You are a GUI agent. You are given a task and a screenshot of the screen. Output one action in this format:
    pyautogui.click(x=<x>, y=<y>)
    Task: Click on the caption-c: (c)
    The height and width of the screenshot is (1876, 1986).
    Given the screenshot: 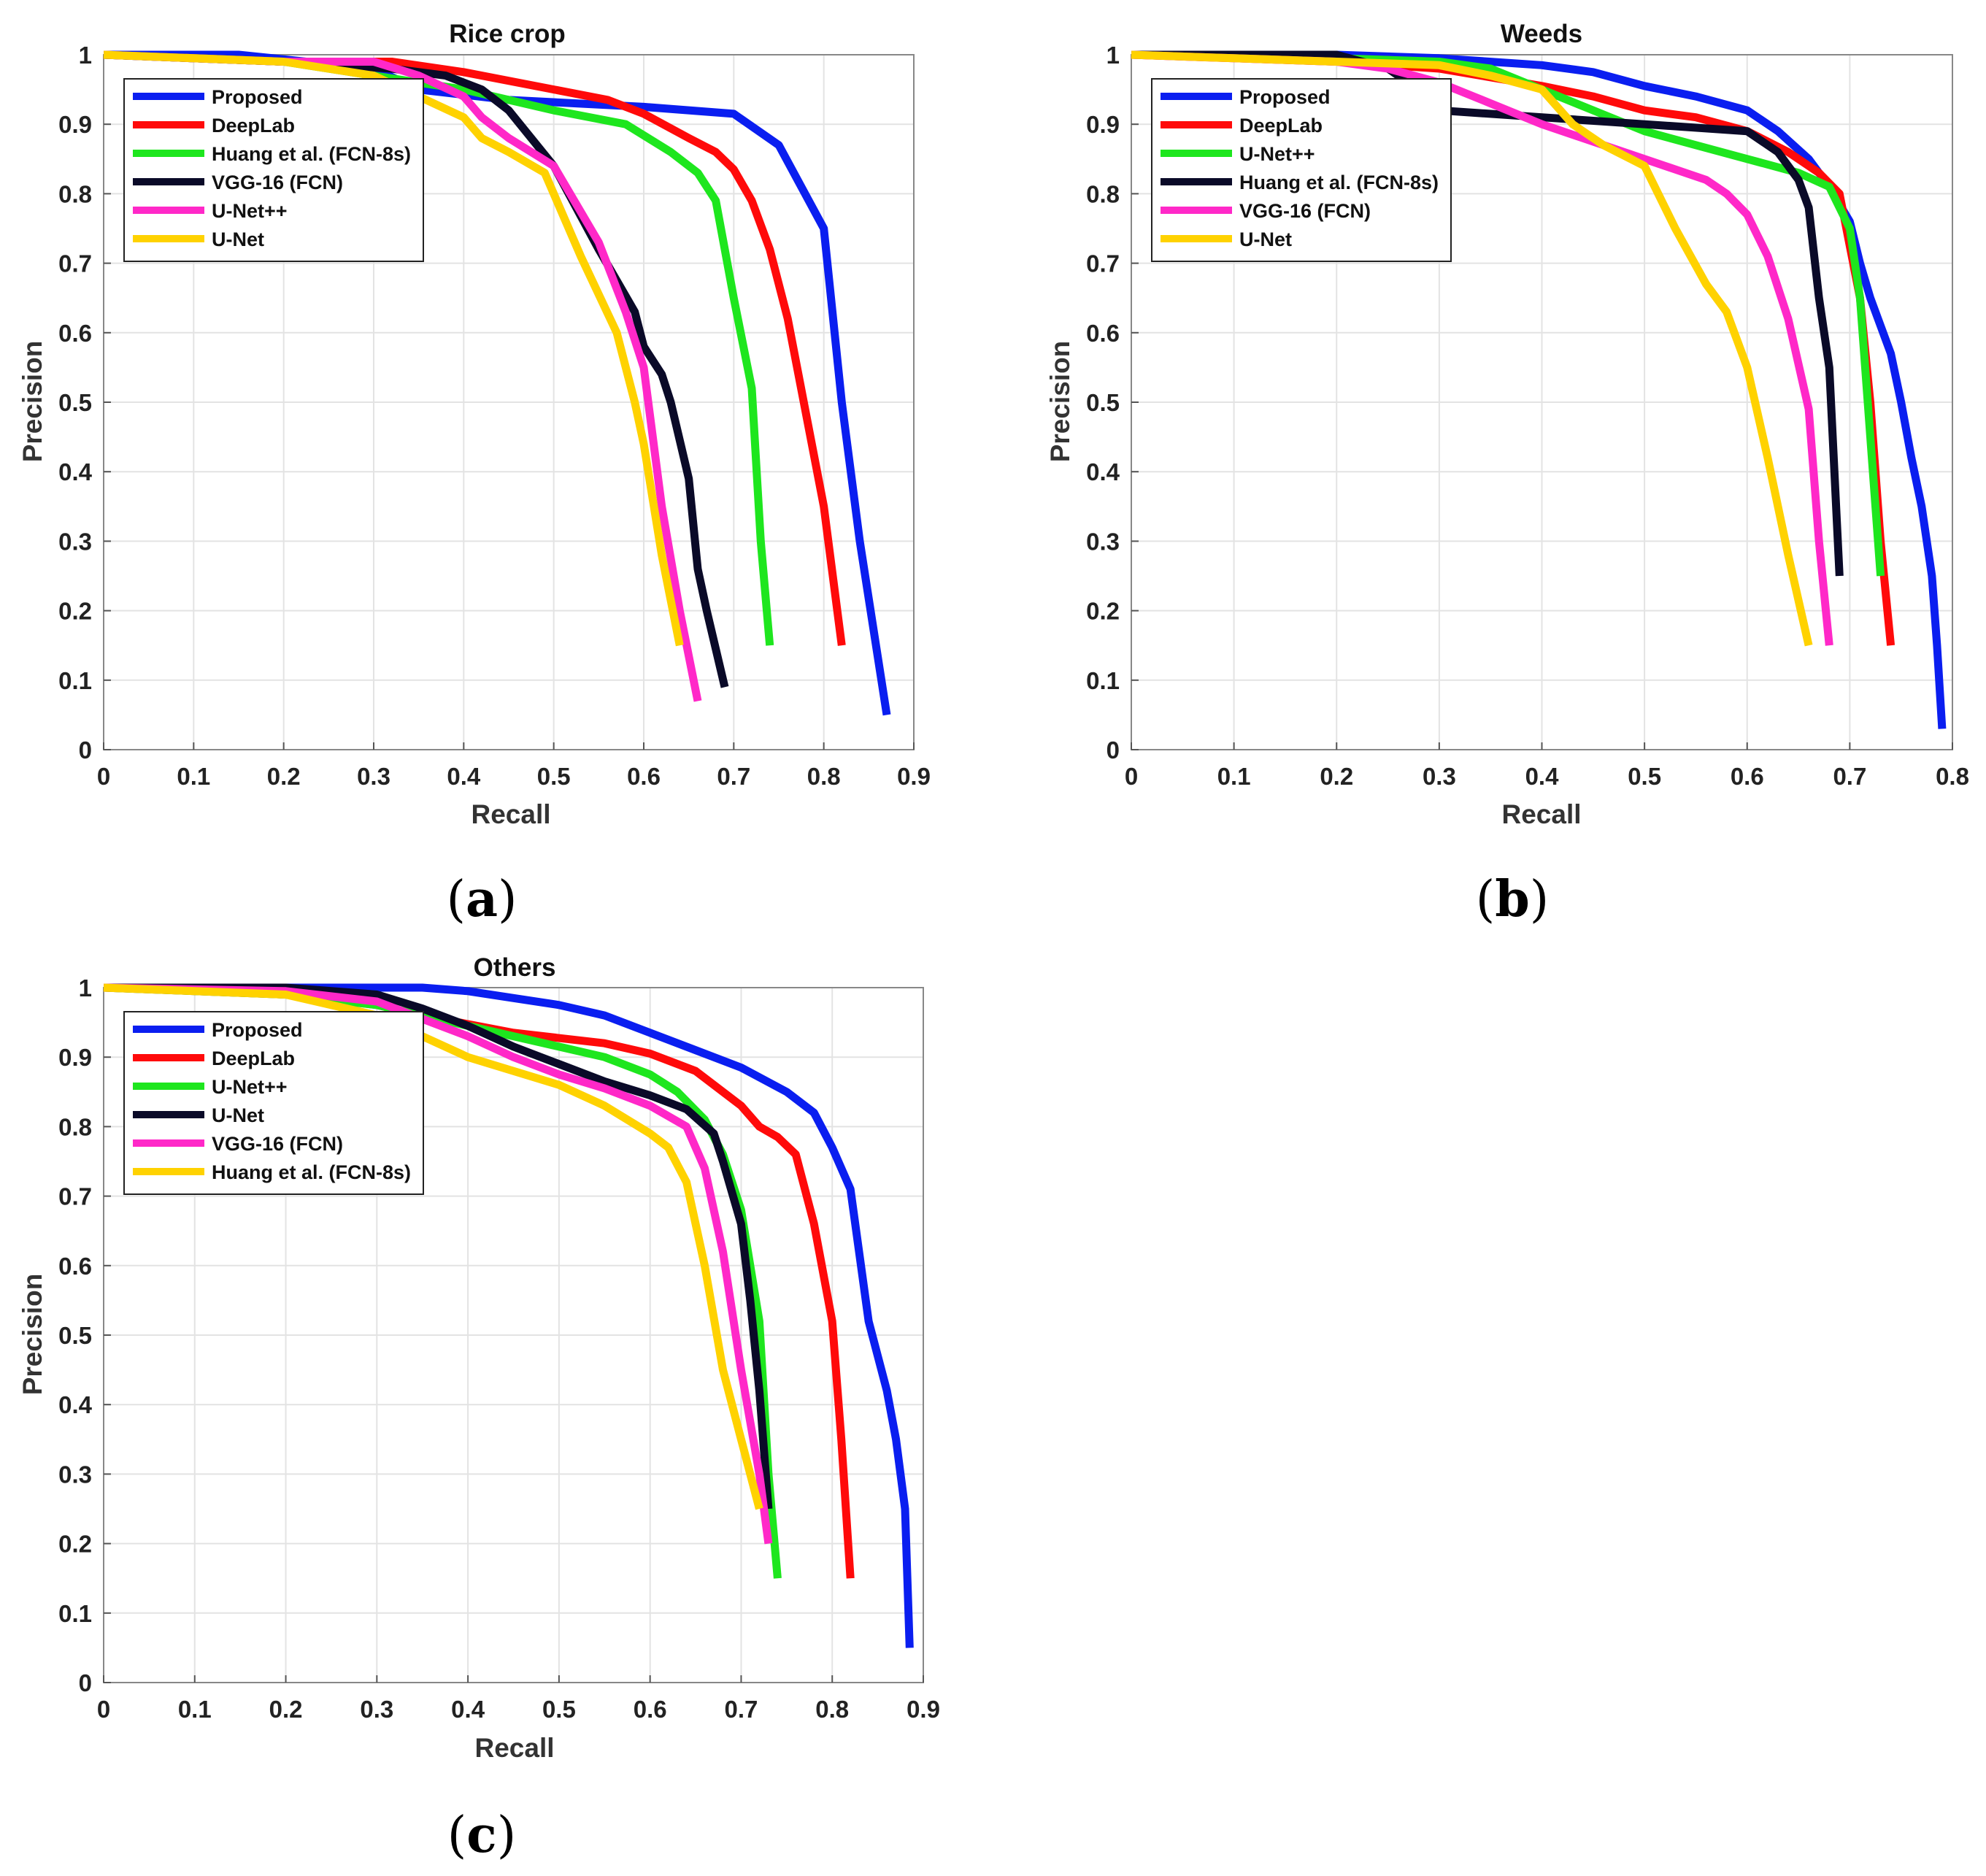 What is the action you would take?
    pyautogui.click(x=482, y=1835)
    